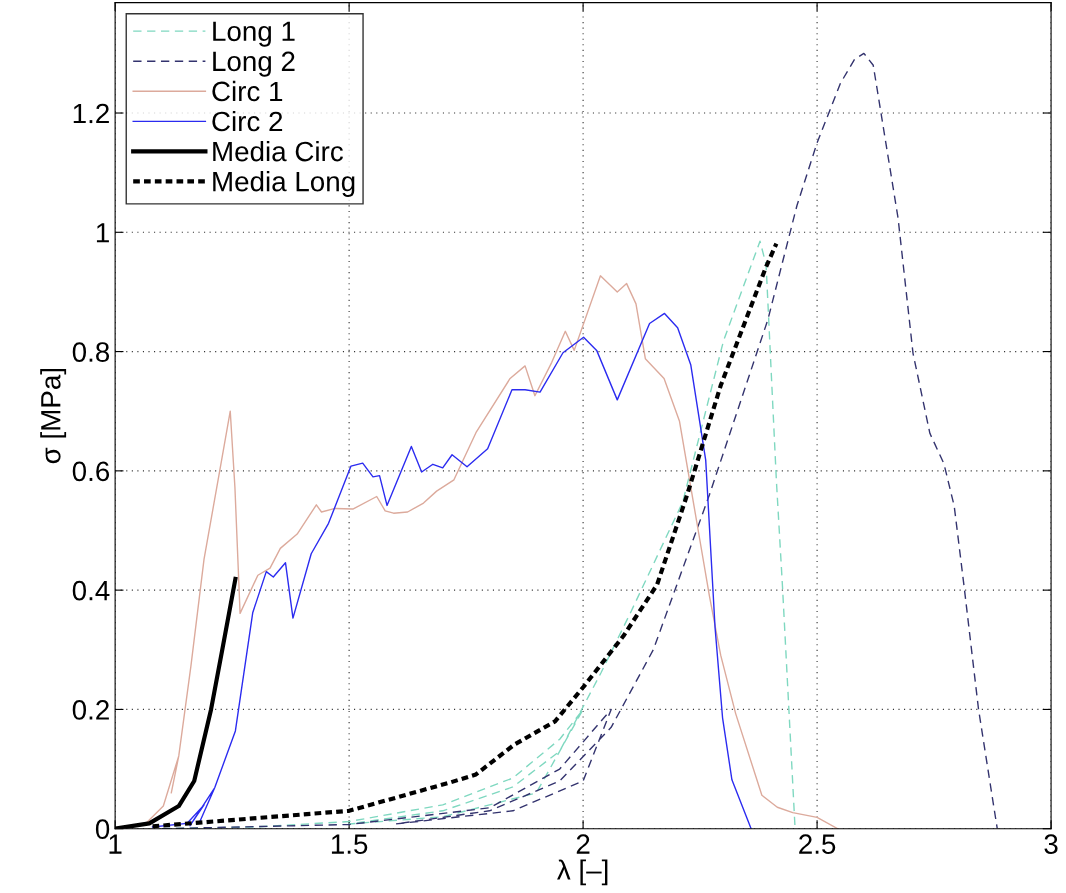 The image size is (1066, 893). Describe the element at coordinates (284, 184) in the screenshot. I see `legend-label: Media Long` at that location.